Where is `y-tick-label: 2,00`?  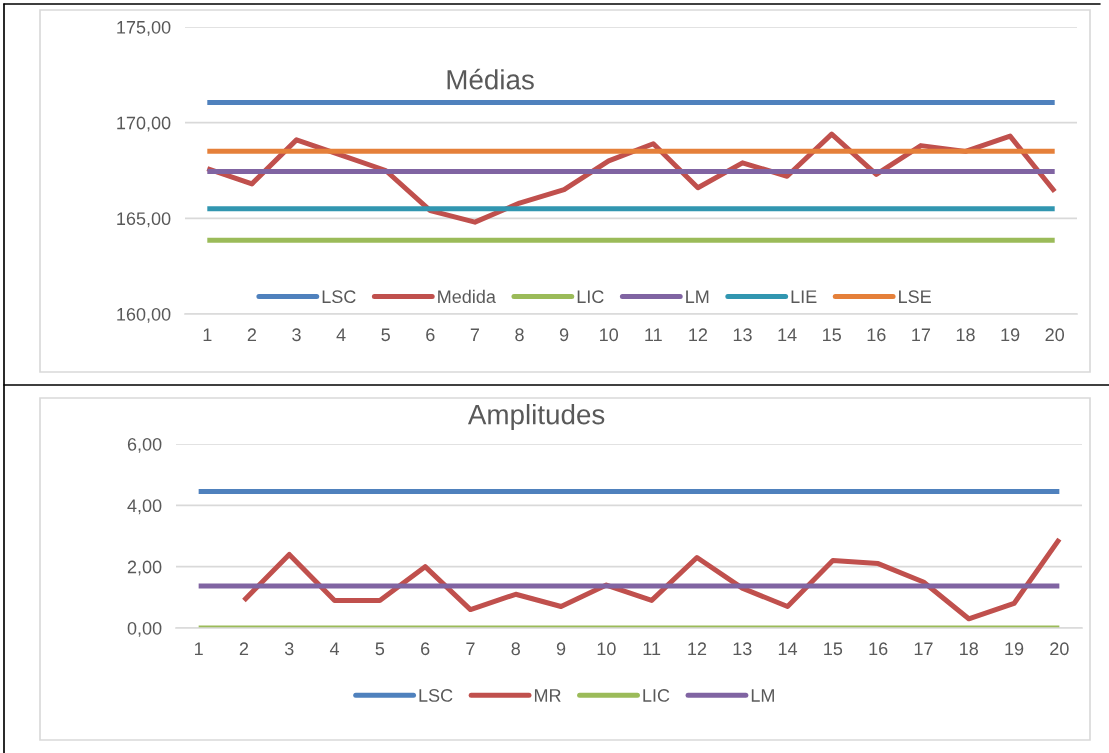 y-tick-label: 2,00 is located at coordinates (144, 568).